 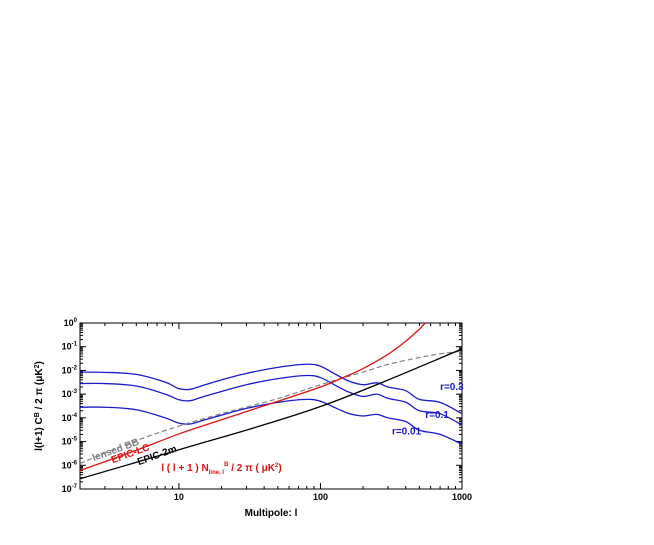 What do you see at coordinates (76, 321) in the screenshot?
I see `y-tick-exponent: 0` at bounding box center [76, 321].